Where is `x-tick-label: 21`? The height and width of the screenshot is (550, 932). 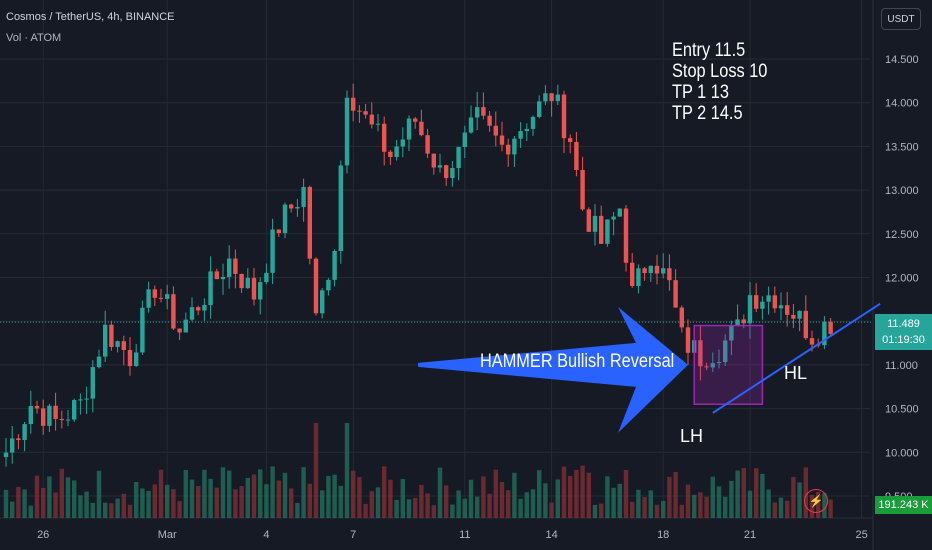
x-tick-label: 21 is located at coordinates (750, 535).